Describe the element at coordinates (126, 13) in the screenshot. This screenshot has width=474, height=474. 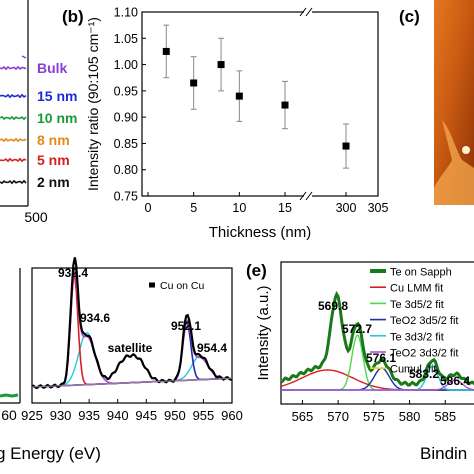
I see `y-tick-label: 1.10` at that location.